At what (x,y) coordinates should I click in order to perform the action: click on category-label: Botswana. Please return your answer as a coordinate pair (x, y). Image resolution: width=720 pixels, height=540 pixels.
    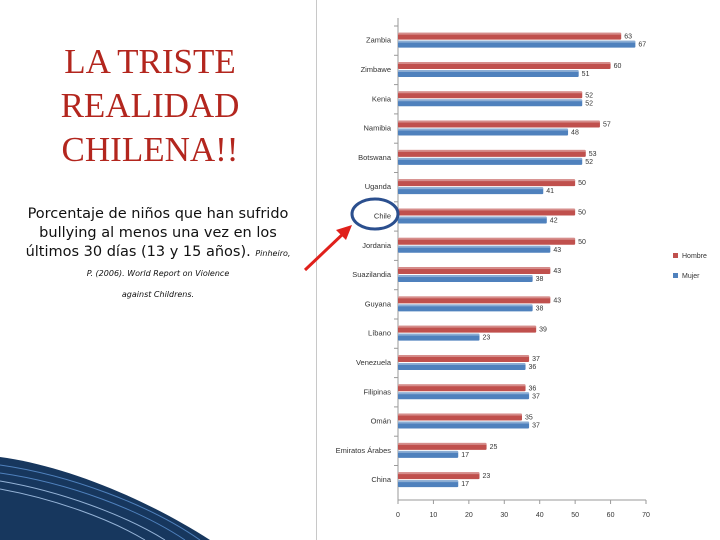
    Looking at the image, I should click on (375, 157).